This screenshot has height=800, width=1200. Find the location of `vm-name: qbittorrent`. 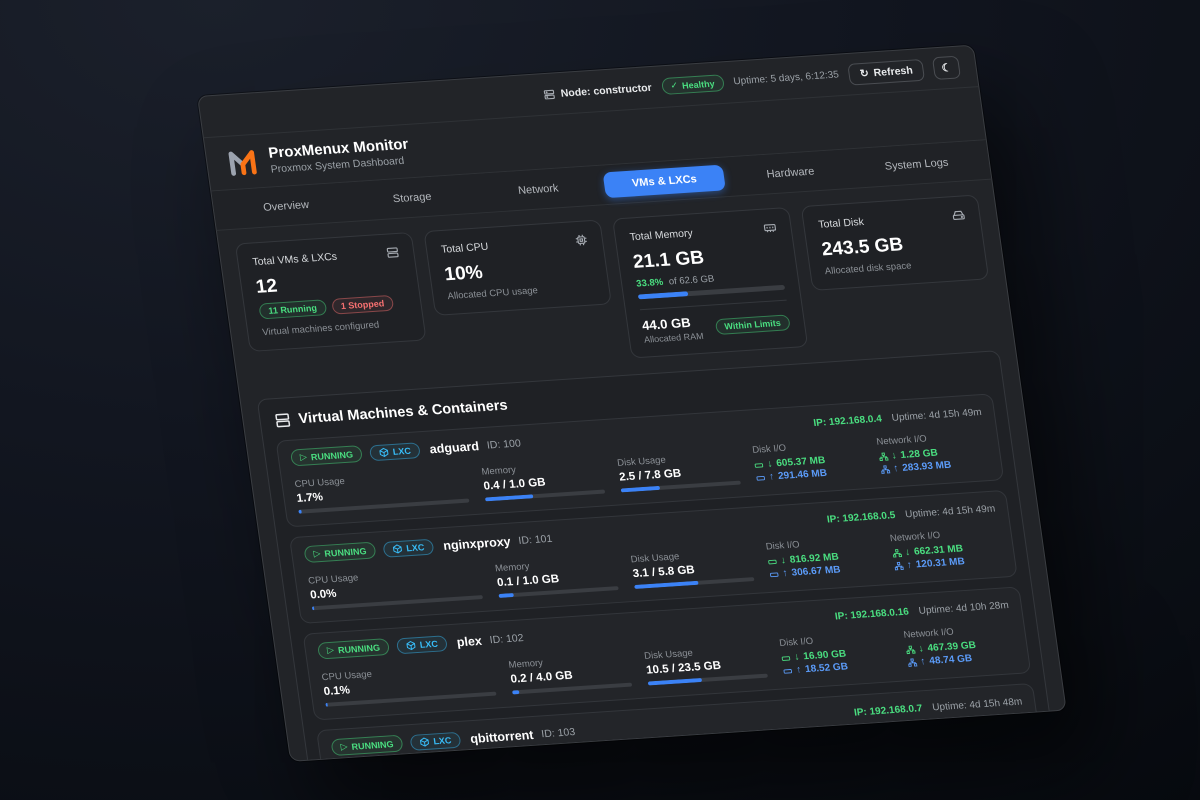

vm-name: qbittorrent is located at coordinates (502, 736).